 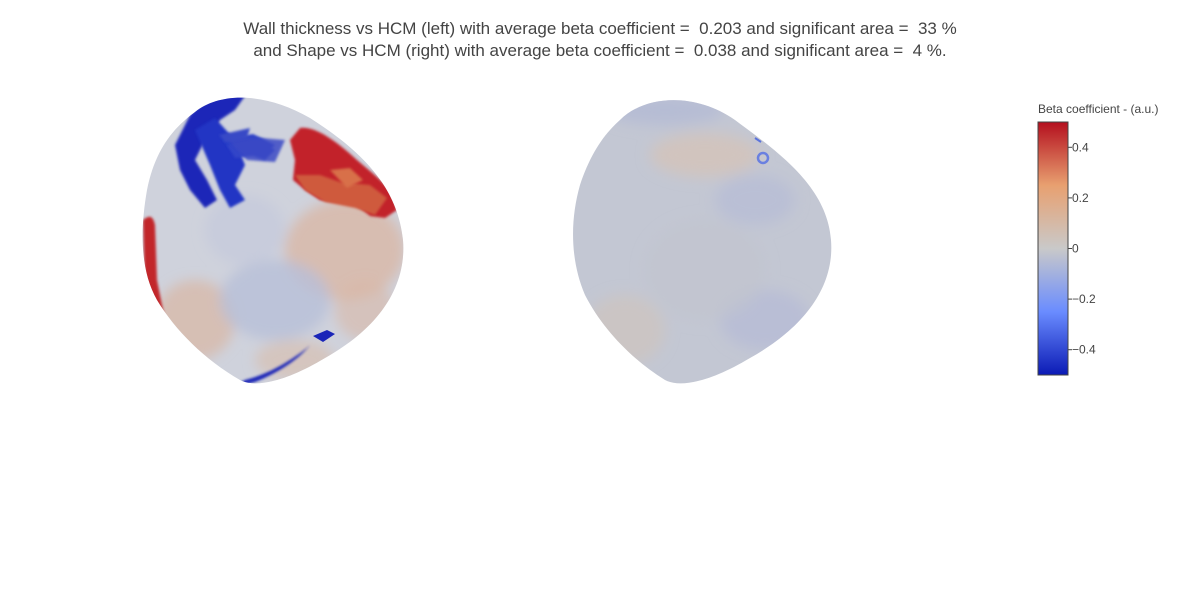 What do you see at coordinates (758, 140) in the screenshot?
I see `shape-small-mark` at bounding box center [758, 140].